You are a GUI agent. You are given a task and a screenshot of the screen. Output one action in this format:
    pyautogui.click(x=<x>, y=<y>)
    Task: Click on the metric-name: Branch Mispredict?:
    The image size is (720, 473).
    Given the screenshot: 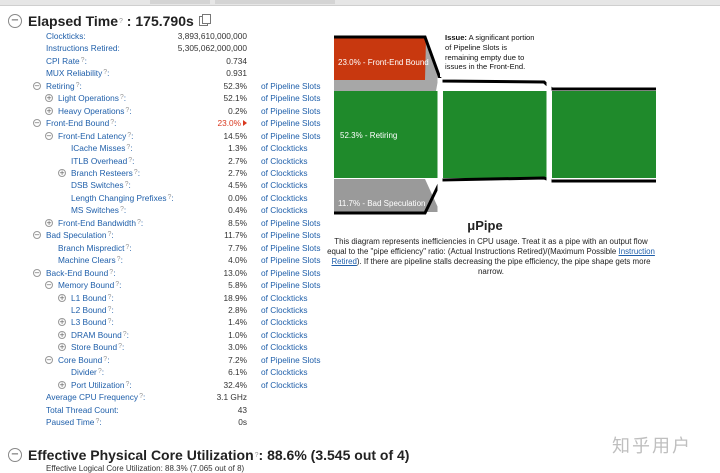 What is the action you would take?
    pyautogui.click(x=95, y=248)
    